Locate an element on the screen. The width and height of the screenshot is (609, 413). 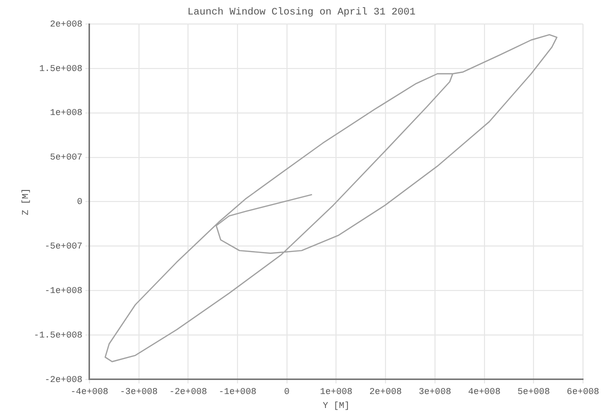
y-tick-label: -5e+007 is located at coordinates (63, 247).